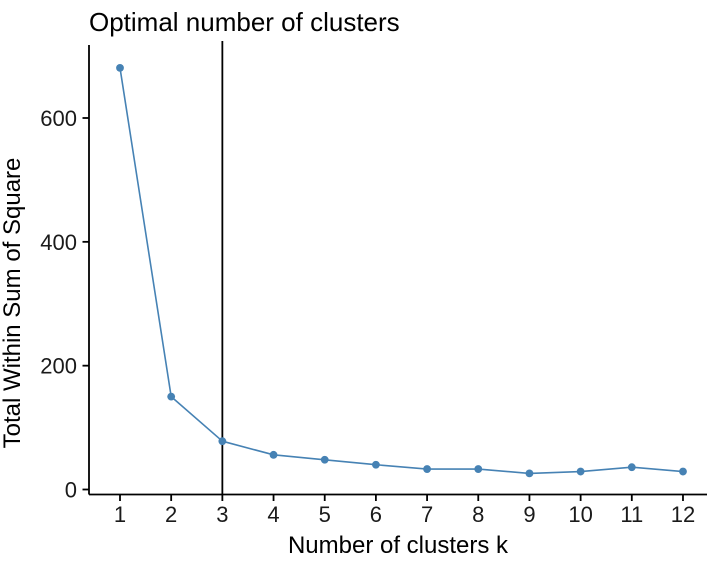 This screenshot has width=717, height=563. What do you see at coordinates (120, 514) in the screenshot?
I see `x-tick-label: 1` at bounding box center [120, 514].